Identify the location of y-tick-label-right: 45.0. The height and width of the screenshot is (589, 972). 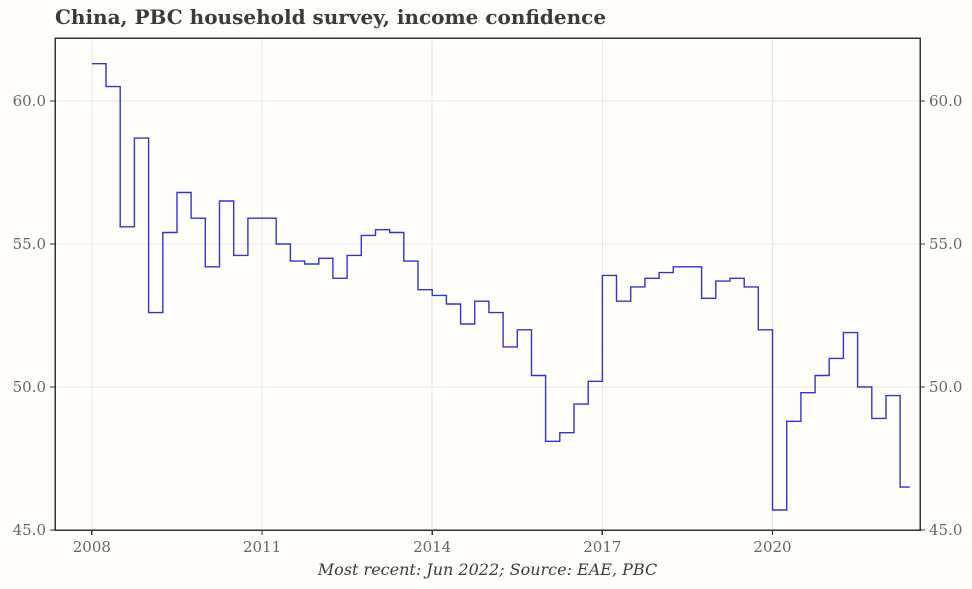
(945, 530).